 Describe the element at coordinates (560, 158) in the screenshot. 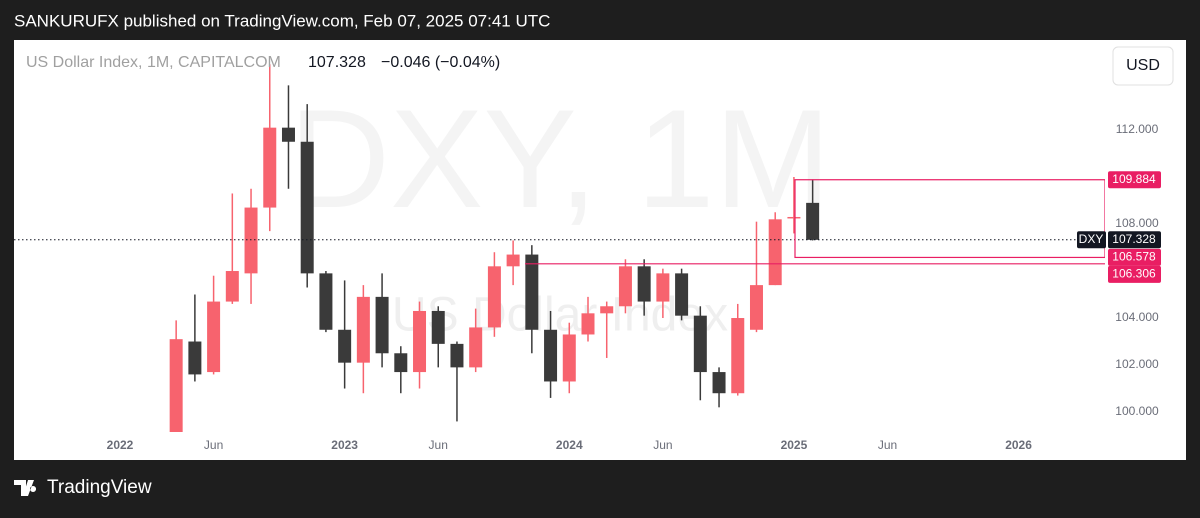

I see `watermark: DXY, 1M` at that location.